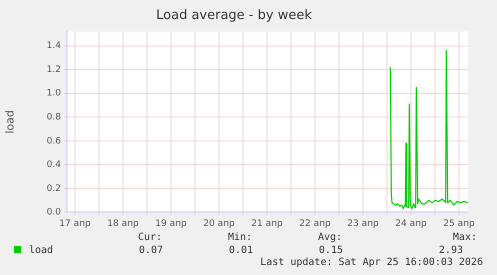 The image size is (497, 275). Describe the element at coordinates (54, 213) in the screenshot. I see `y-tick-label: 0.0` at that location.